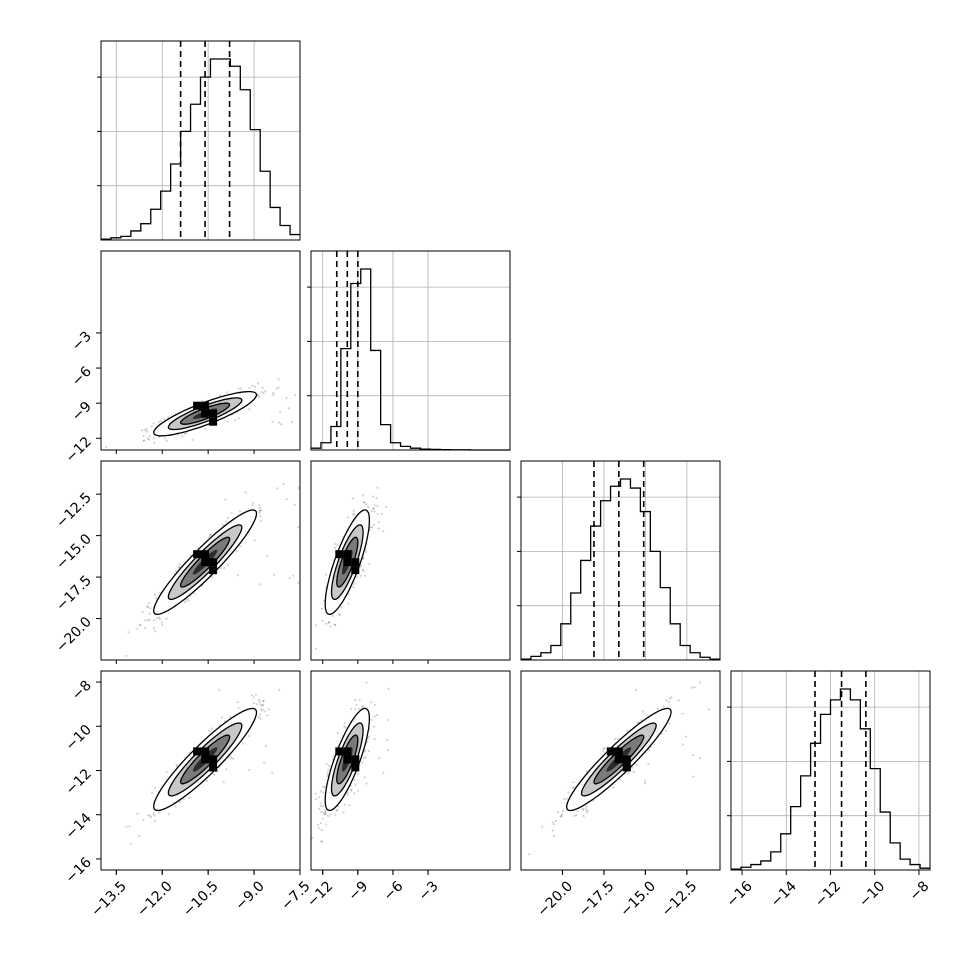 The image size is (970, 970). Describe the element at coordinates (920, 891) in the screenshot. I see `x-tick-label-3-4: −8` at that location.